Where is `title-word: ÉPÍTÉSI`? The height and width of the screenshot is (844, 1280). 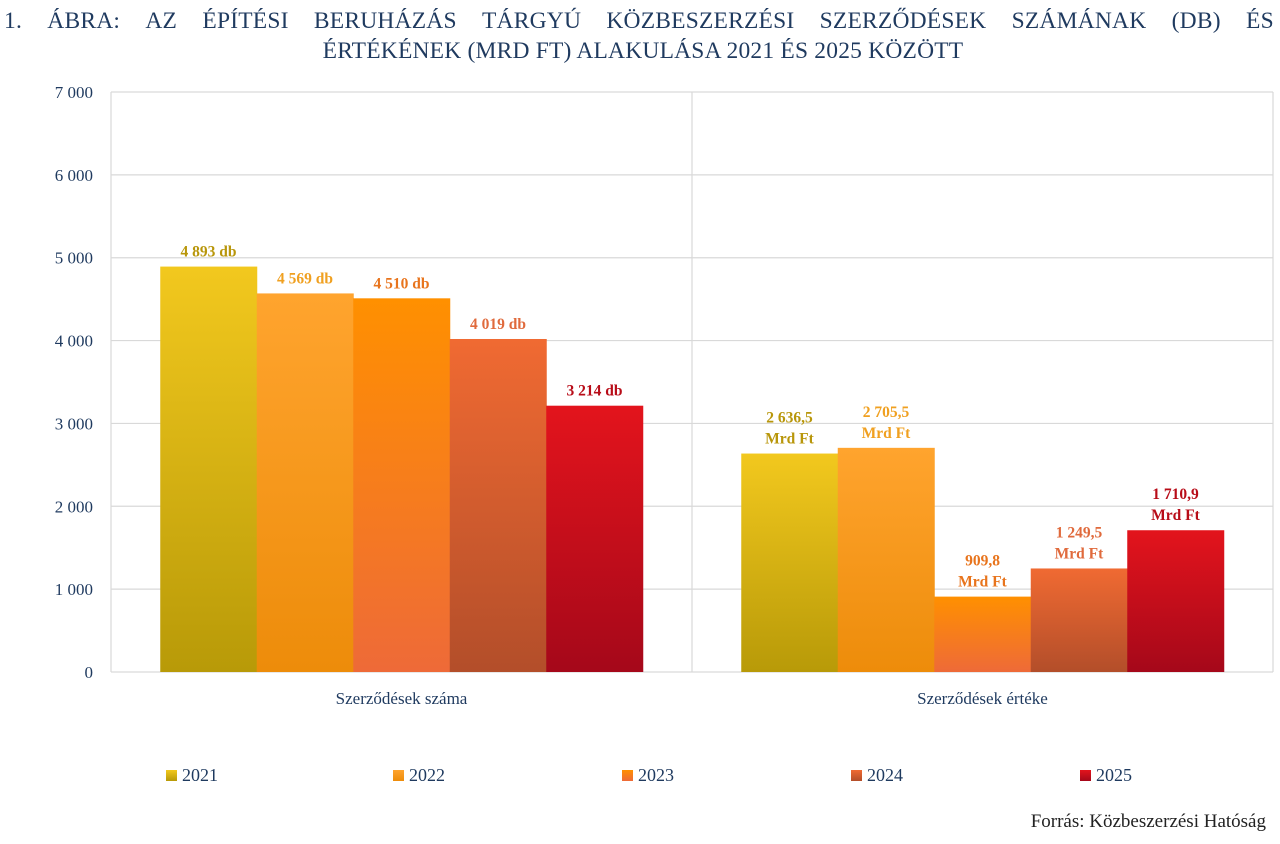
title-word: ÉPÍTÉSI is located at coordinates (245, 21).